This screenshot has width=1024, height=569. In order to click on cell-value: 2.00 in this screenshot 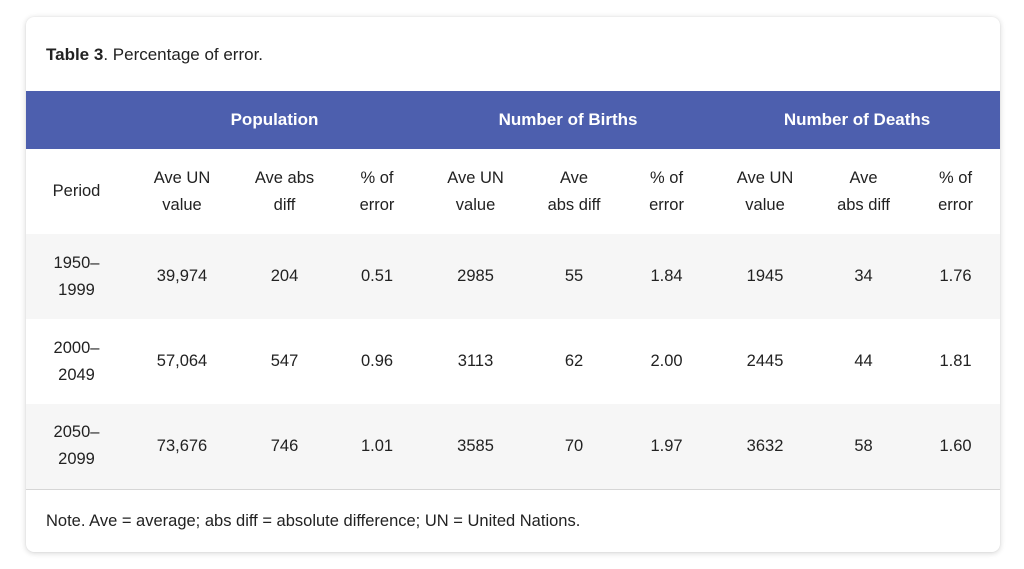, I will do `click(667, 361)`.